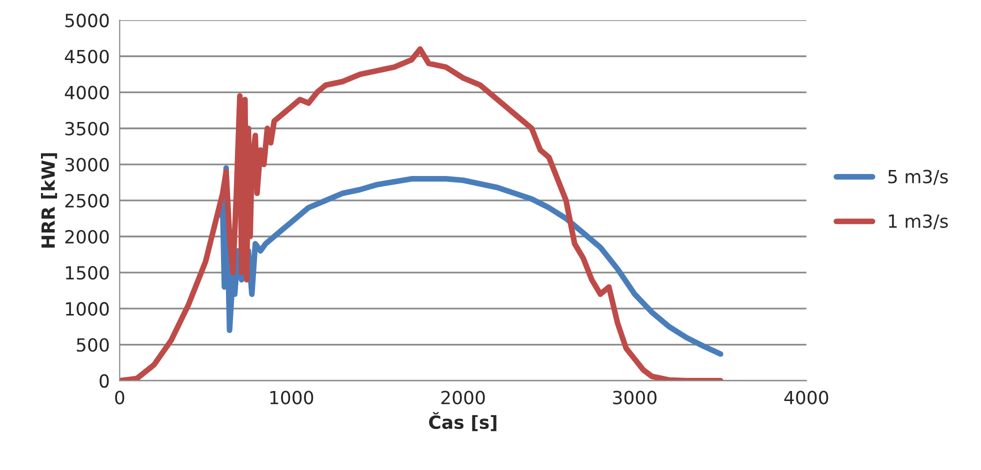 The height and width of the screenshot is (470, 981). I want to click on x-tick-label: 0, so click(119, 397).